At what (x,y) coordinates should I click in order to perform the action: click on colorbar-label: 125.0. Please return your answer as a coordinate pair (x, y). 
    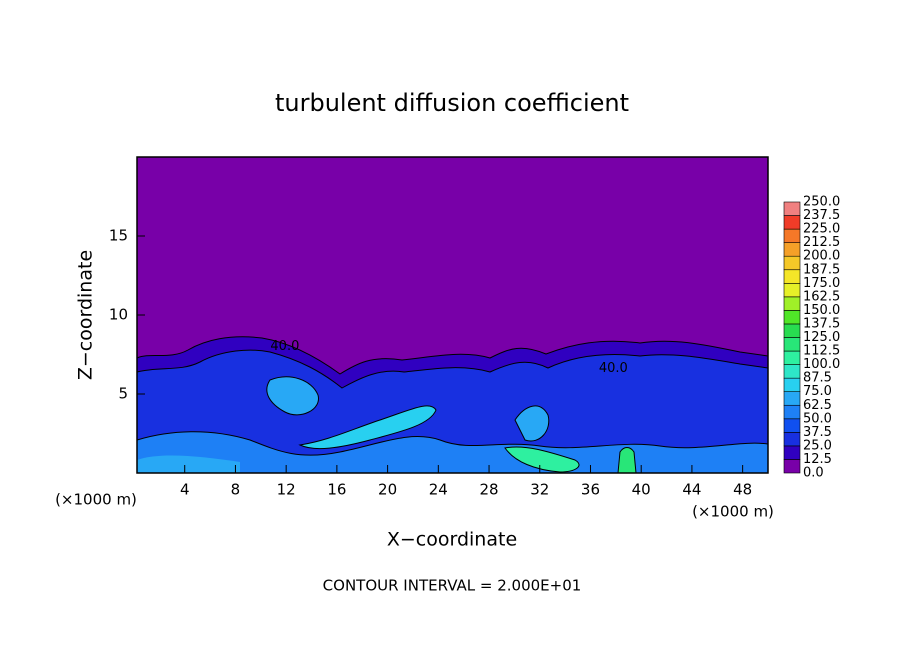
    Looking at the image, I should click on (821, 337).